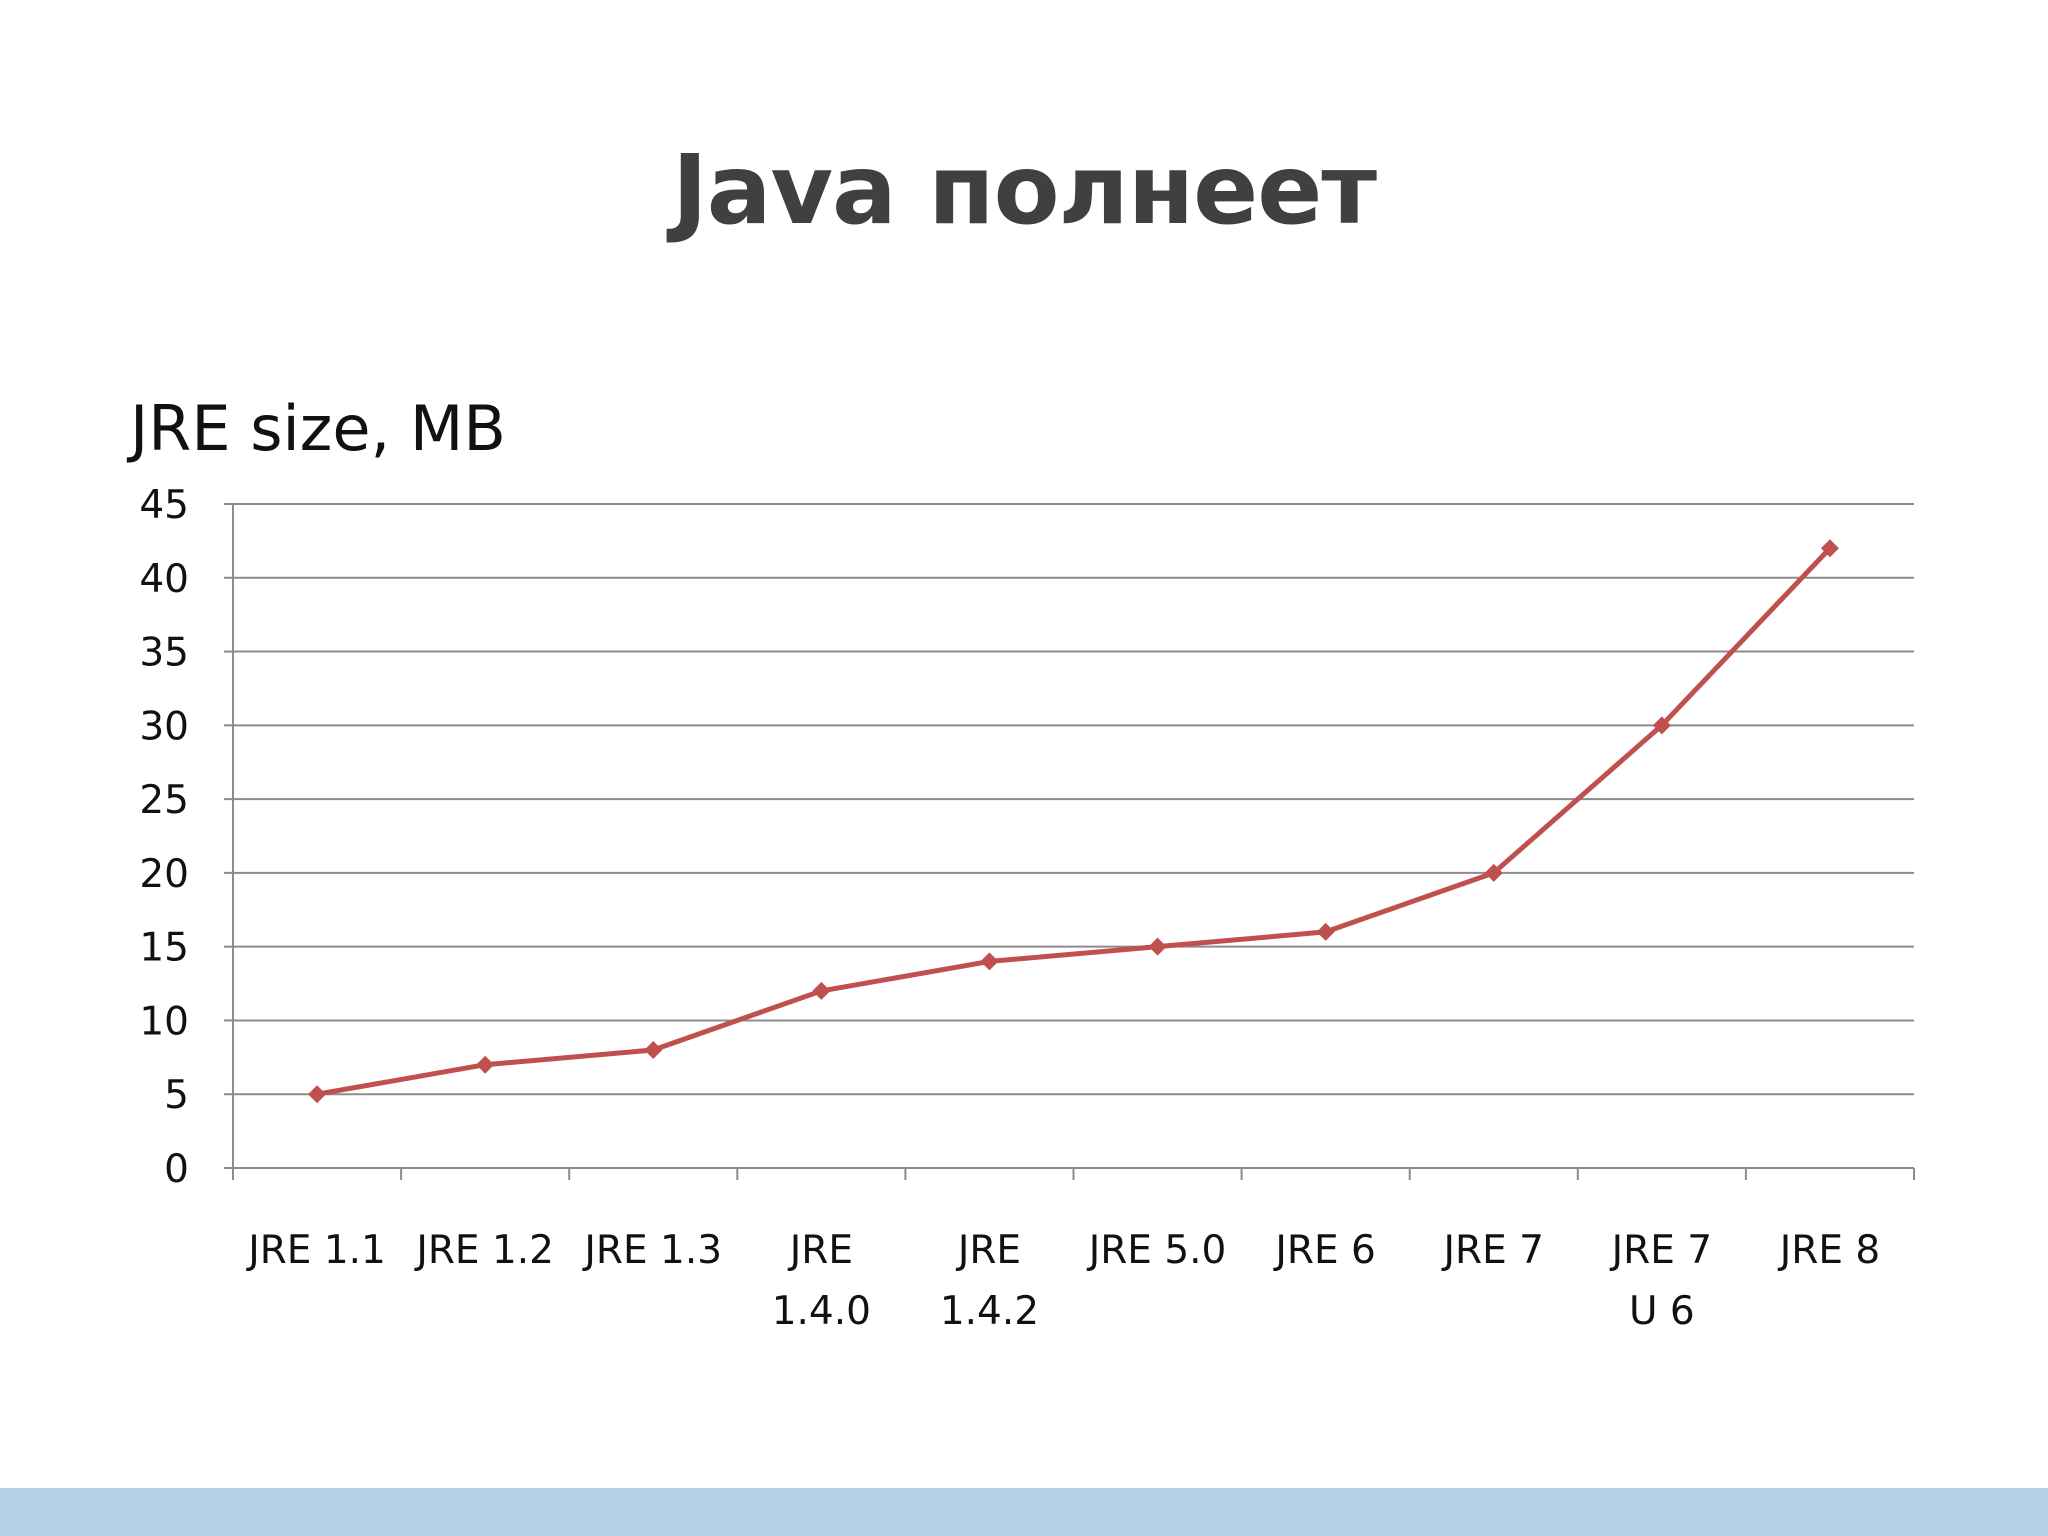 The image size is (2048, 1536). Describe the element at coordinates (164, 726) in the screenshot. I see `y-tick-label: 30` at that location.